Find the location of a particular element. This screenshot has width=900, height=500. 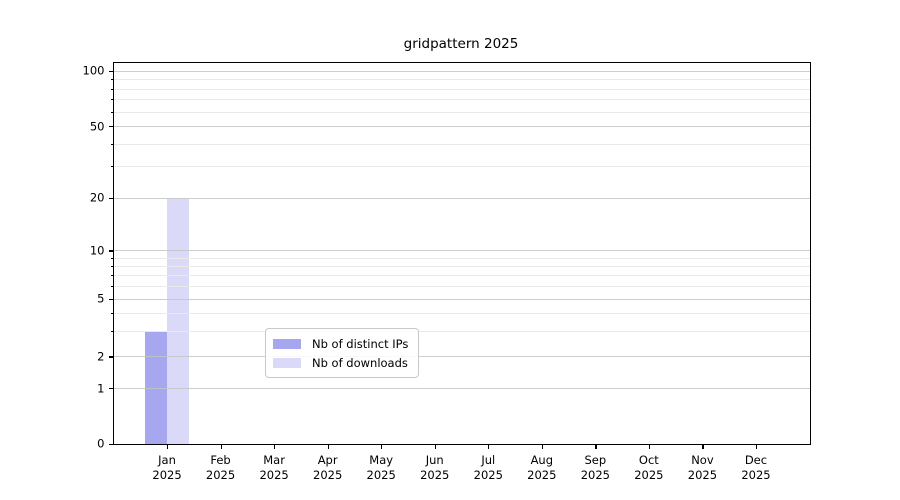

x-tick-label: May 2025 is located at coordinates (381, 468).